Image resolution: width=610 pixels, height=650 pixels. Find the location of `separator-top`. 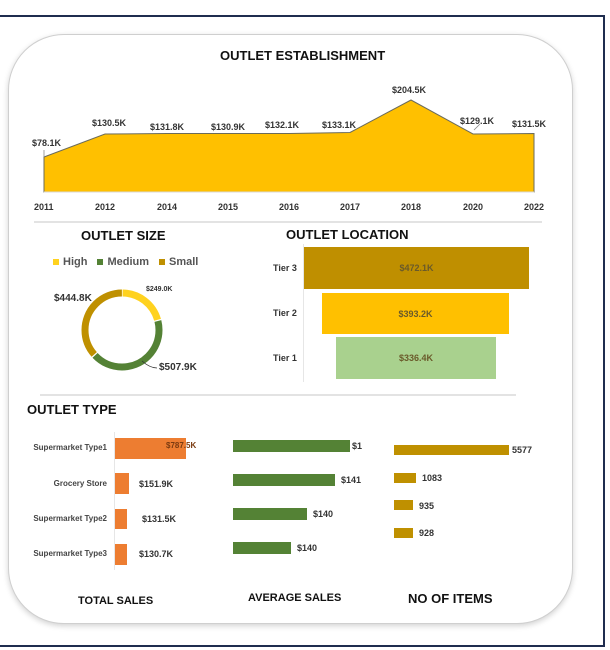

separator-top is located at coordinates (288, 222).